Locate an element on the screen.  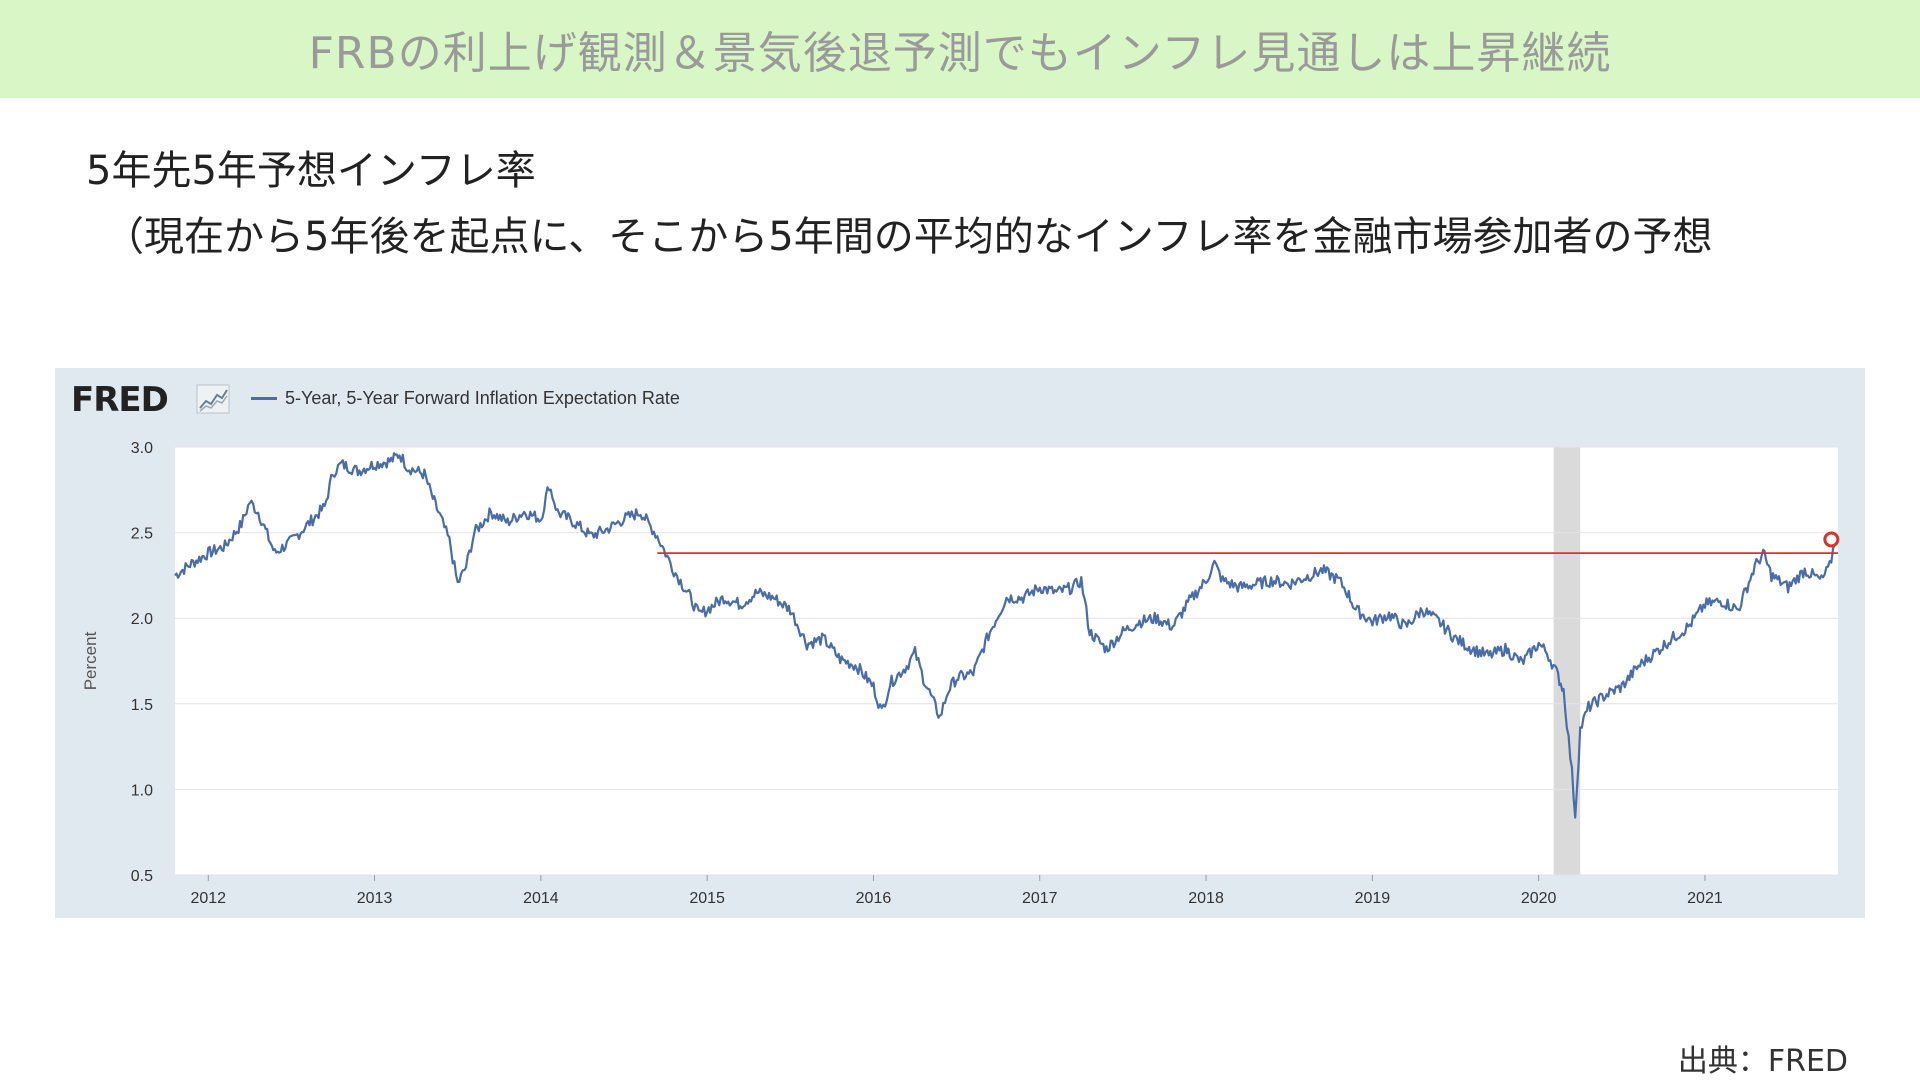
banner-title: FRBの利上げ観測＆景気後退予測でもインフレ見通しは上昇継続 is located at coordinates (960, 53).